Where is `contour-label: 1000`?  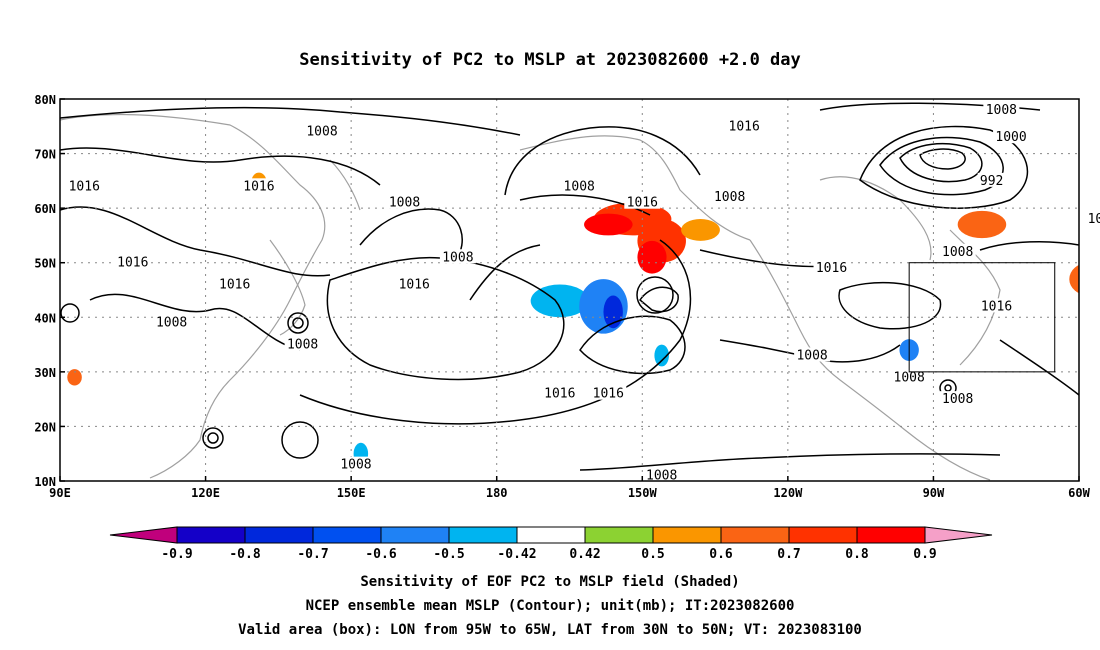
contour-label: 1000 is located at coordinates (1010, 137).